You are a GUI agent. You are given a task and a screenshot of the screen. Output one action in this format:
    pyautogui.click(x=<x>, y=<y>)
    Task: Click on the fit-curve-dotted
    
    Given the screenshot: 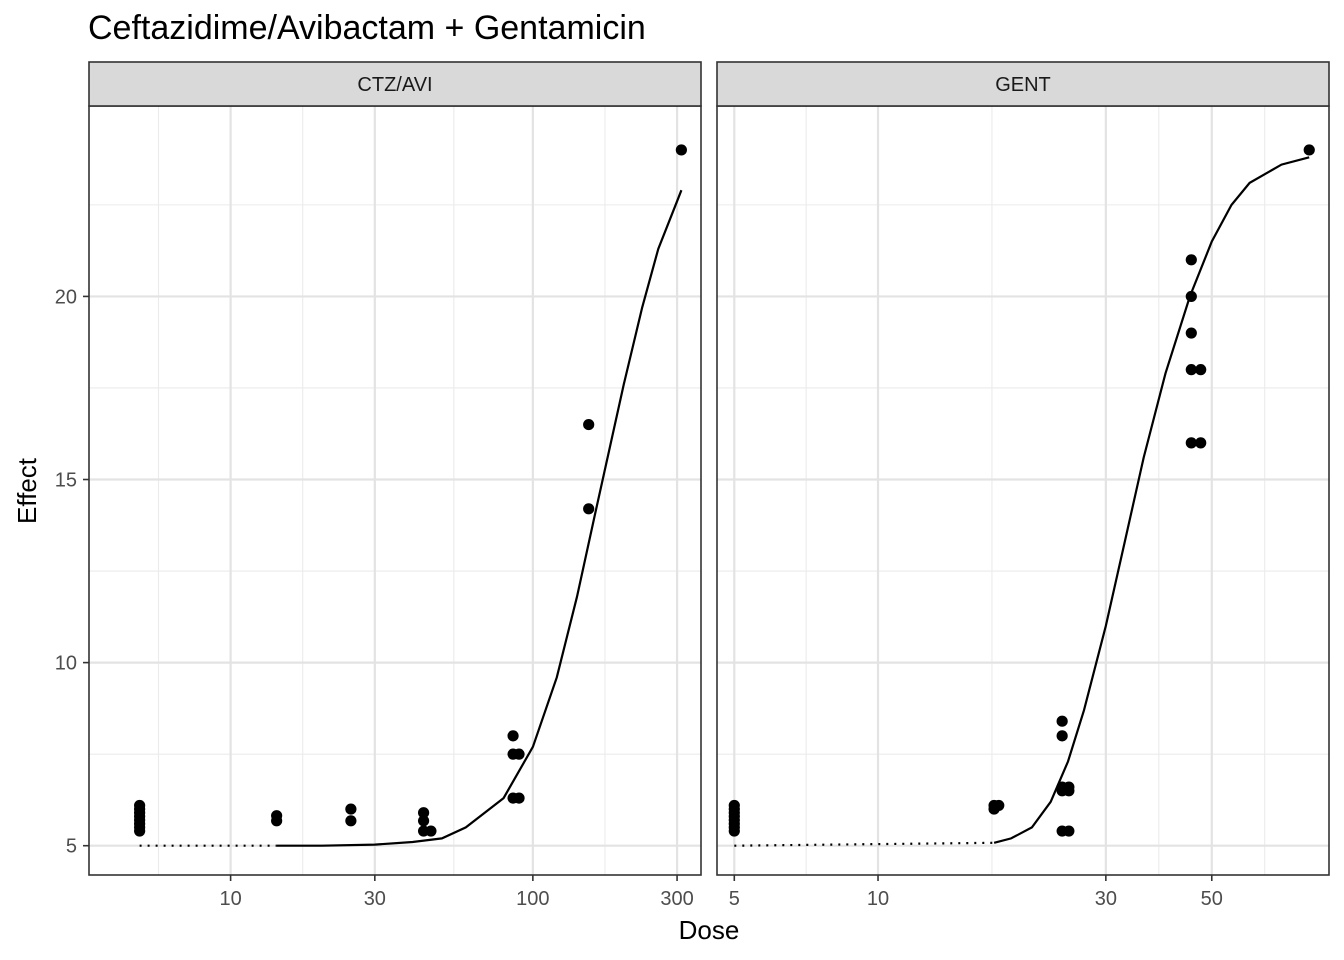 What is the action you would take?
    pyautogui.click(x=864, y=844)
    